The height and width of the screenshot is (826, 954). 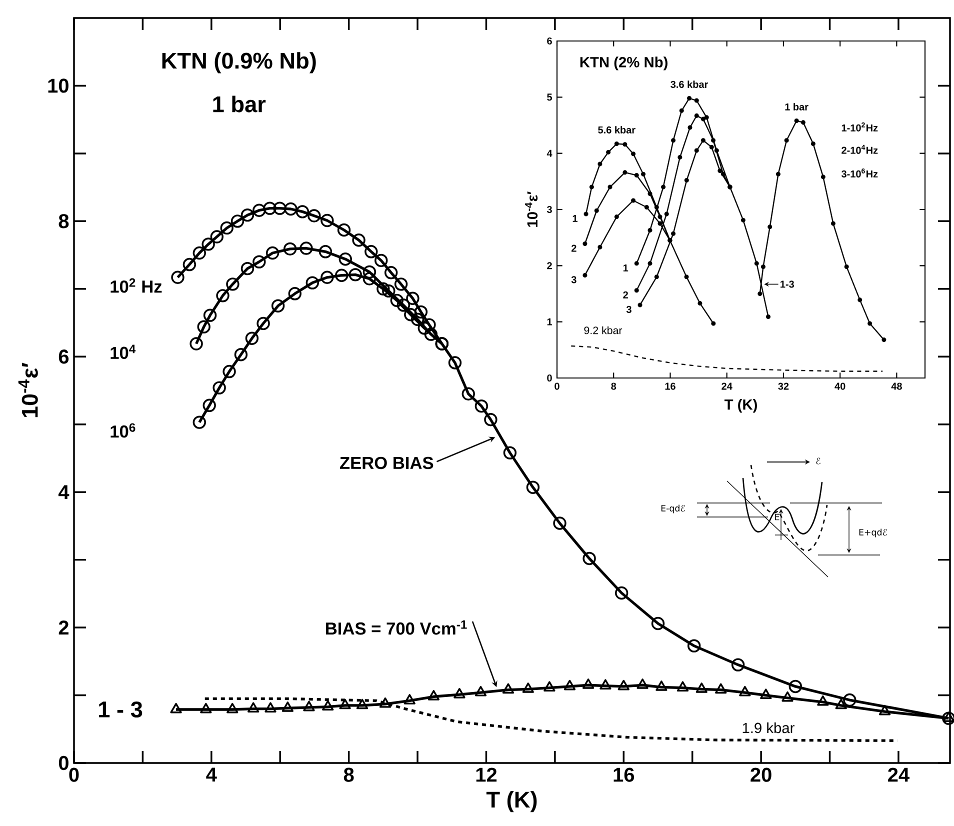 I want to click on x-tick-label: 48, so click(x=896, y=386).